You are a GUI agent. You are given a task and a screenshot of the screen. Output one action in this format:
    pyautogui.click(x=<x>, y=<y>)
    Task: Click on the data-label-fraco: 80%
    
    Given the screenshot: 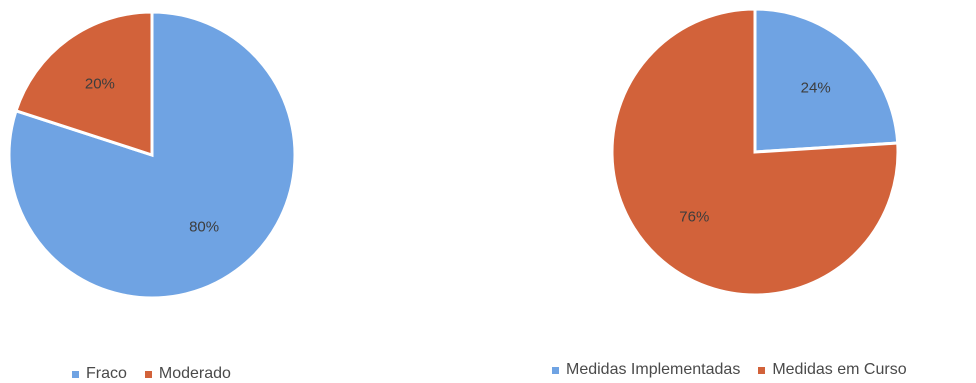 What is the action you would take?
    pyautogui.click(x=204, y=227)
    